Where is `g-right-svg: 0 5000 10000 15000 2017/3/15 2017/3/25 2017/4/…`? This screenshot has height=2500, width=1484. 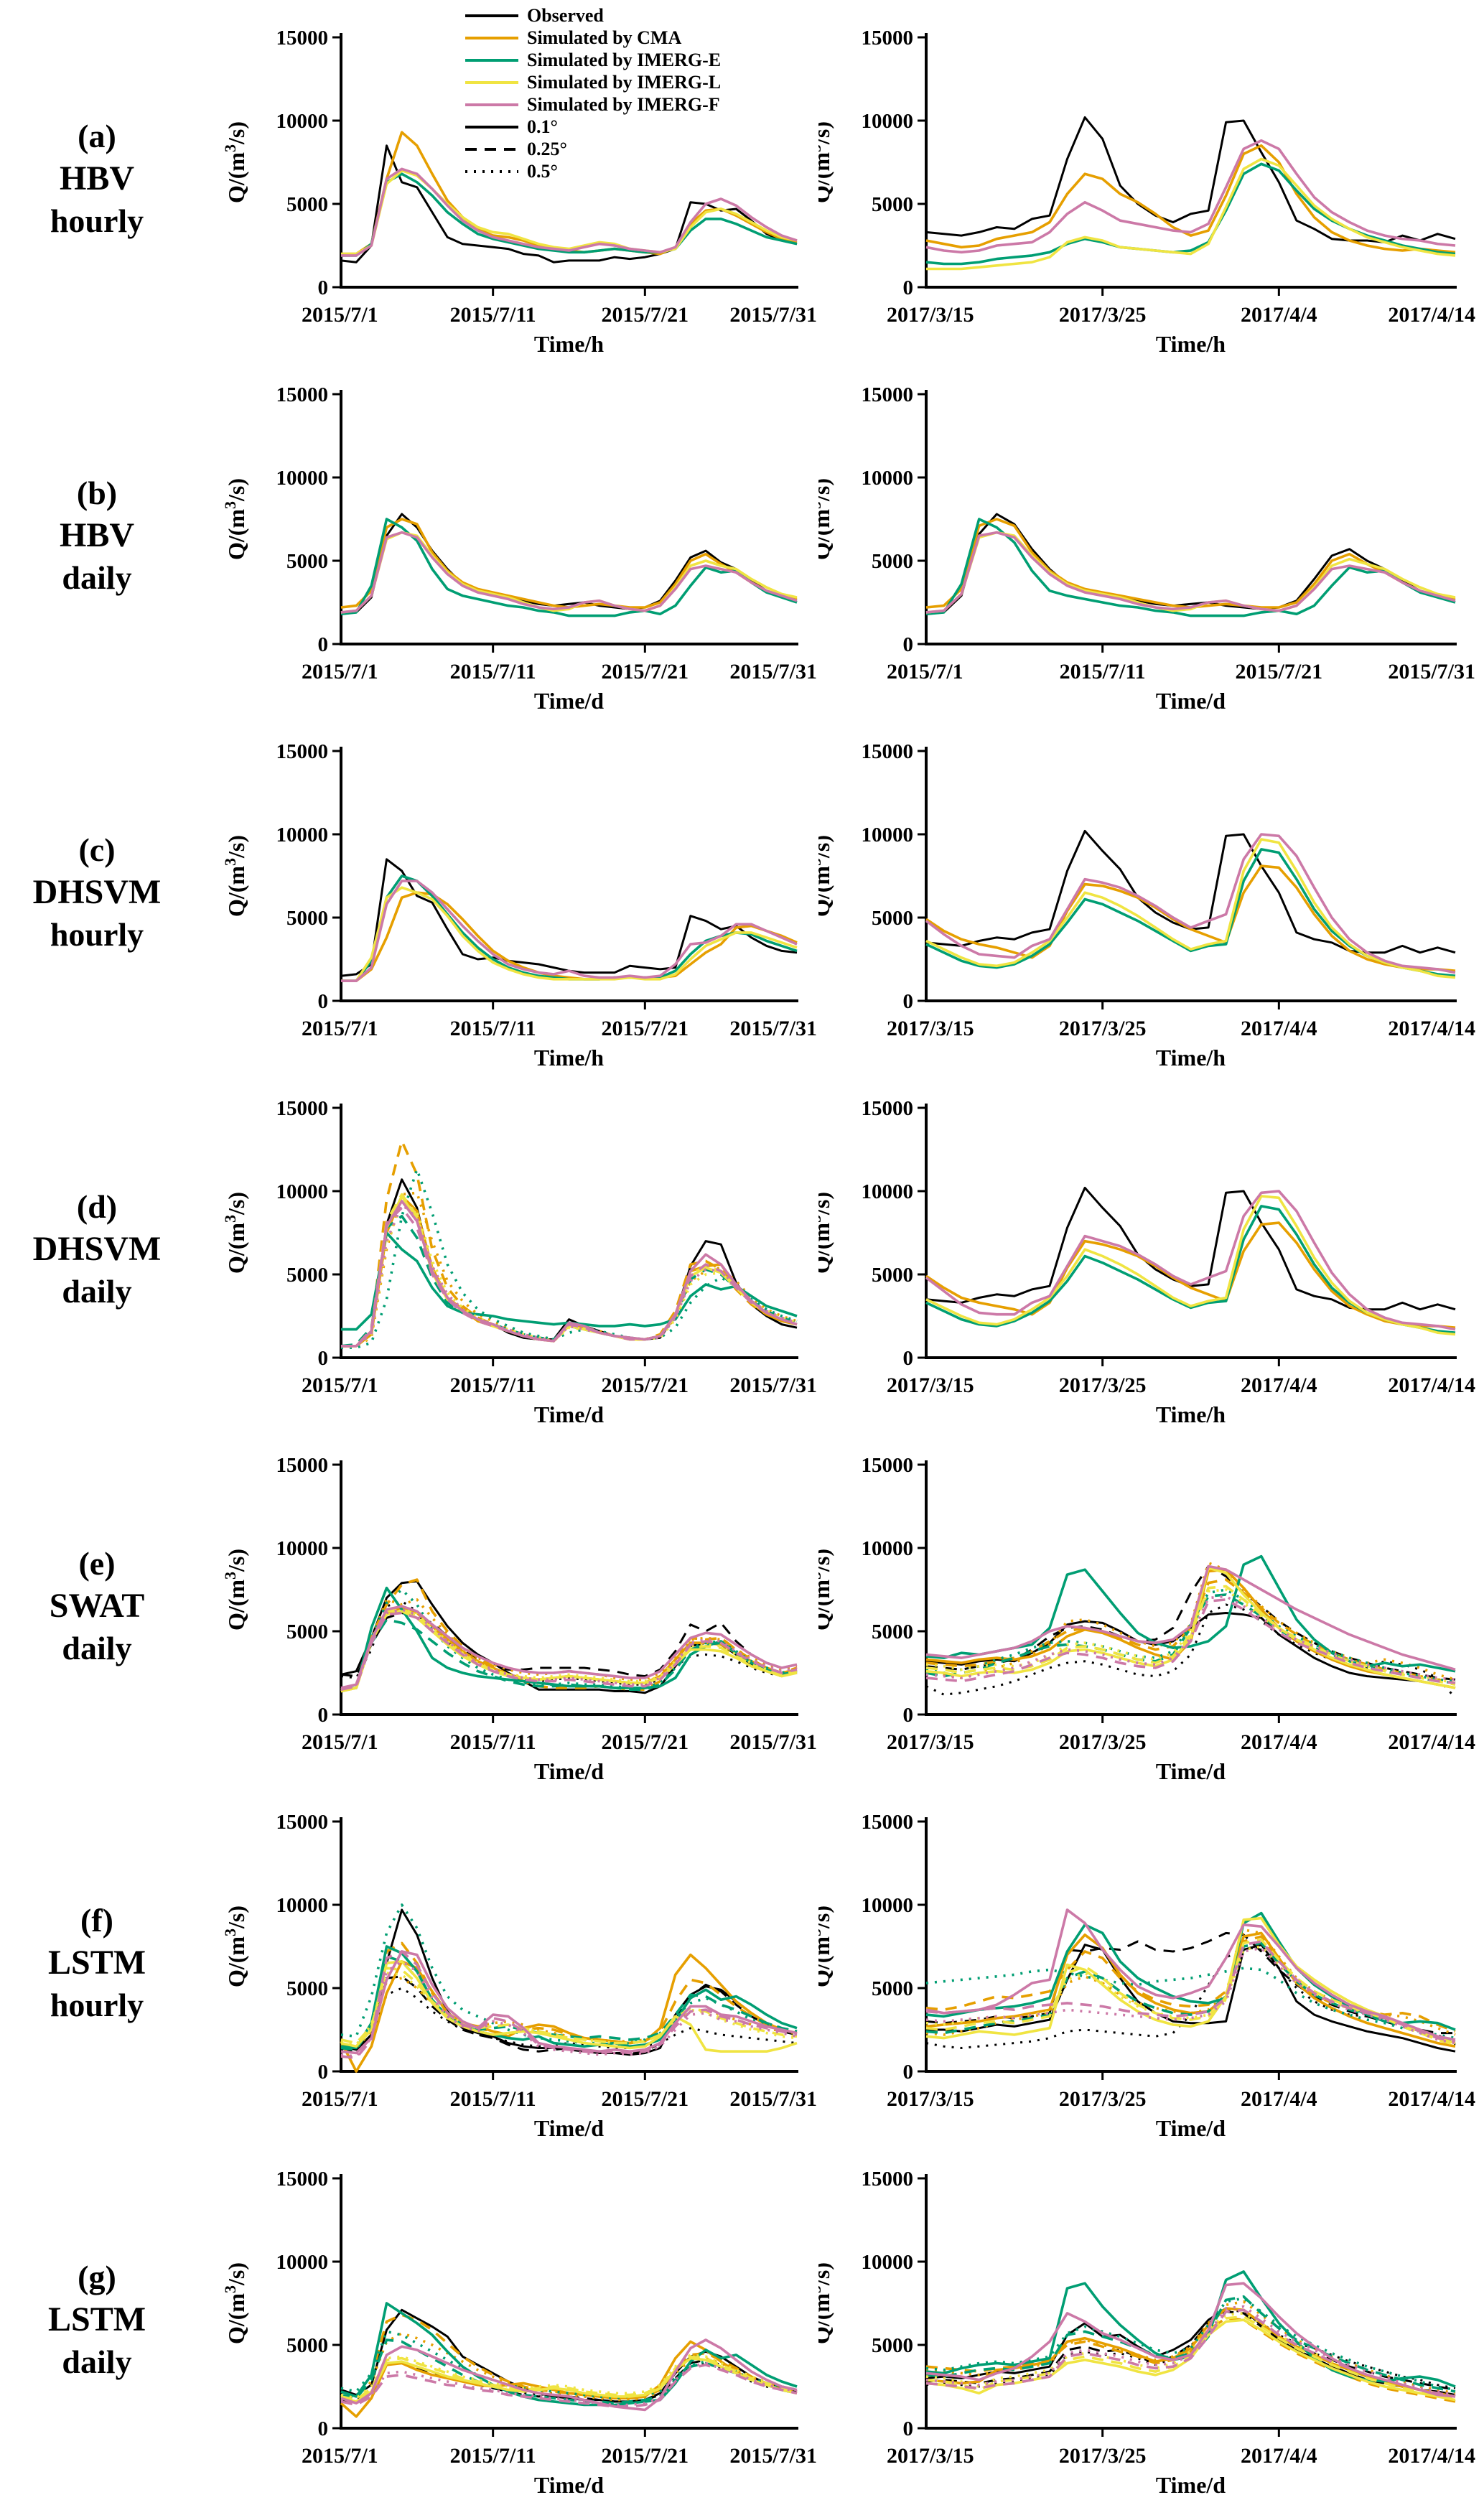 g-right-svg: 0 5000 10000 15000 2017/3/15 2017/3/25 2017/4/… is located at coordinates (1146, 2333).